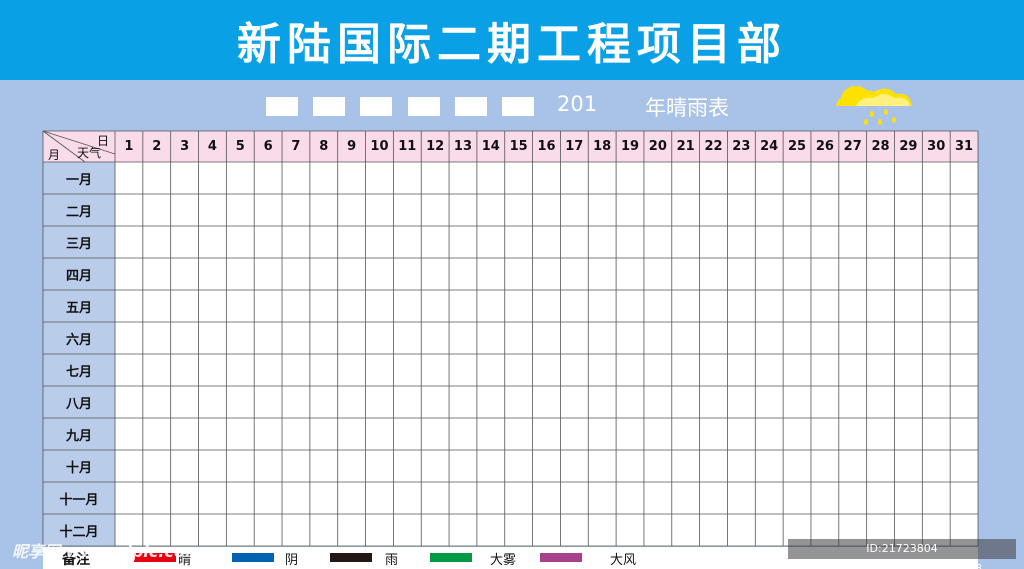  Describe the element at coordinates (185, 146) in the screenshot. I see `day-header: 3` at that location.